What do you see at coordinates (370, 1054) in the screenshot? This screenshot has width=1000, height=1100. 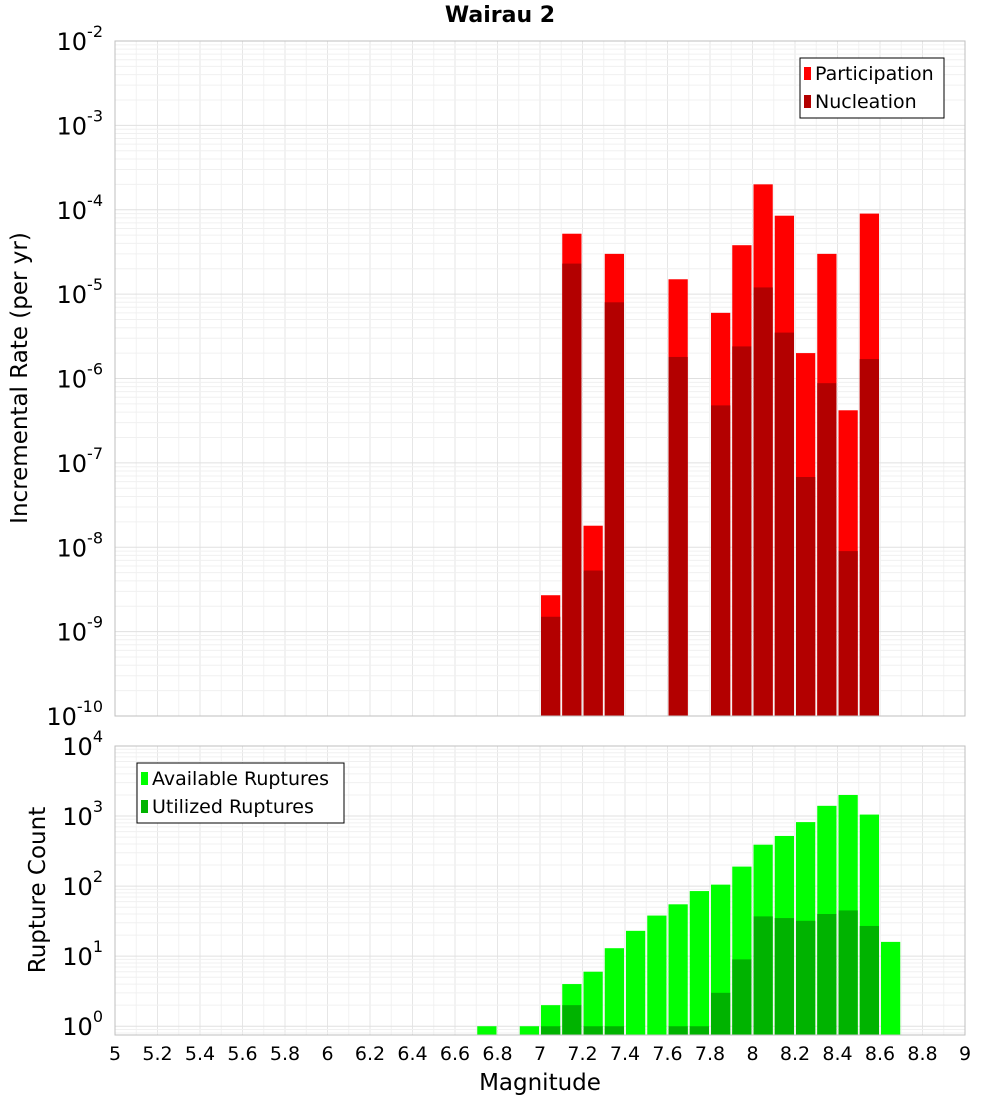 I see `x-tick-label: 6.2` at bounding box center [370, 1054].